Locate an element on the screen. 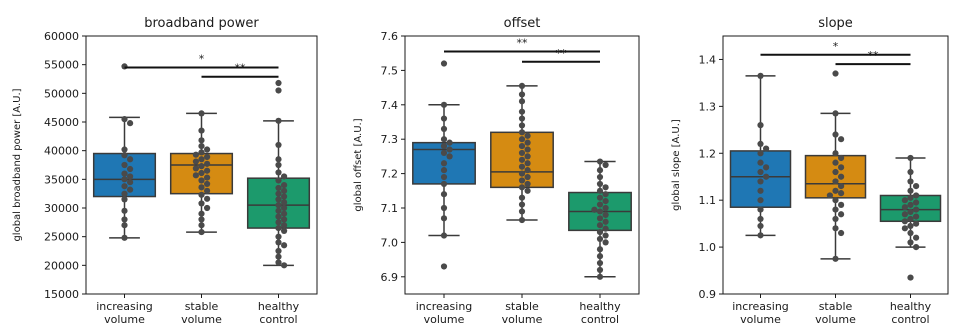  y-tick-label: 30000 is located at coordinates (61, 208).